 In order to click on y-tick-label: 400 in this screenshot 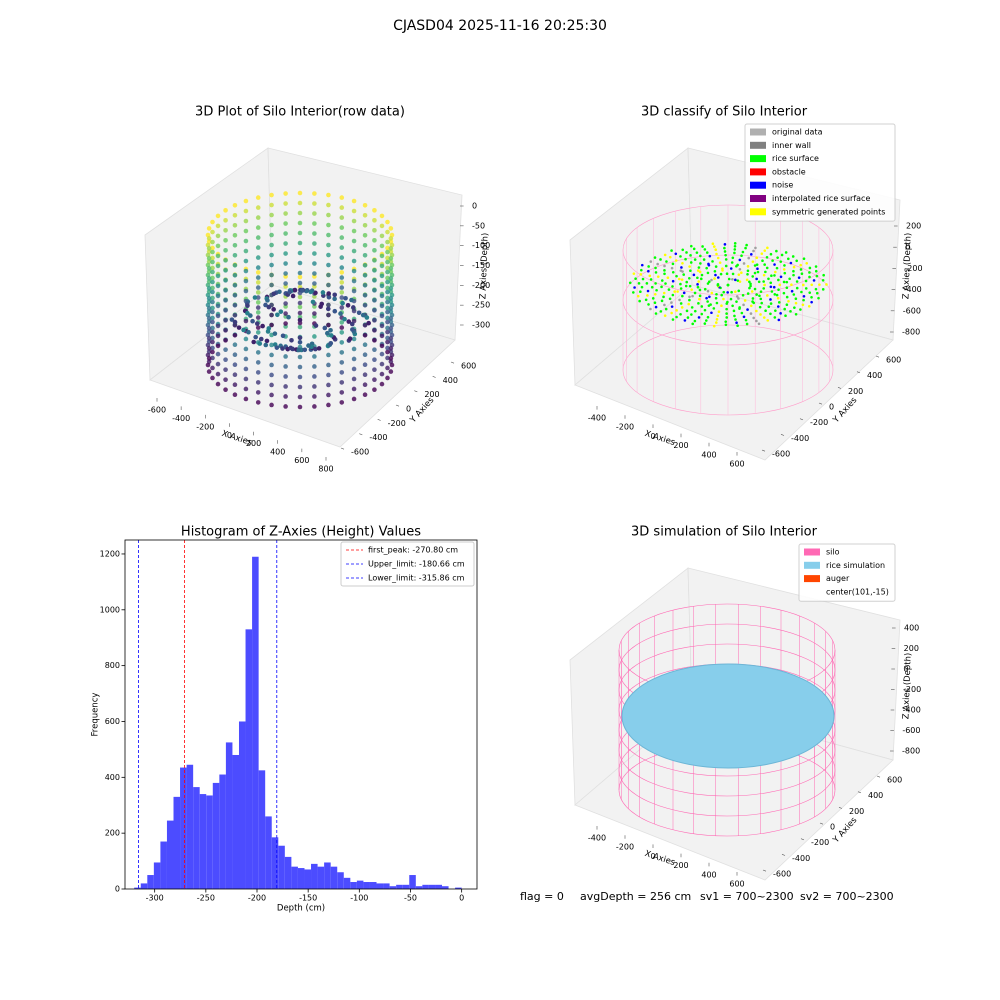, I will do `click(450, 380)`.